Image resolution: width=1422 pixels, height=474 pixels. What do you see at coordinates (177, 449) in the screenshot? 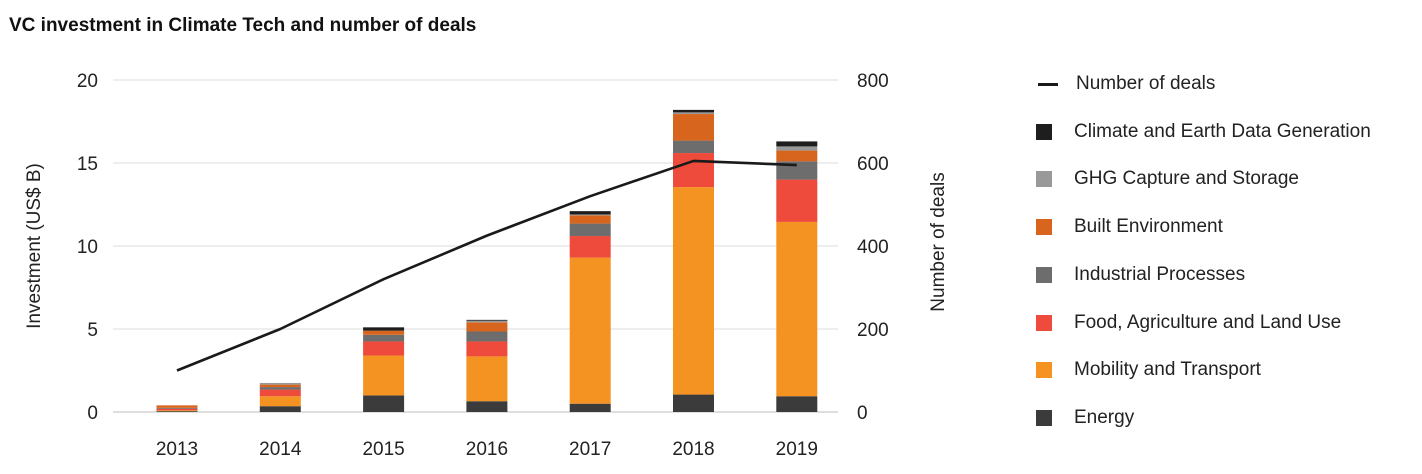
I see `x-tick-label: 2013` at bounding box center [177, 449].